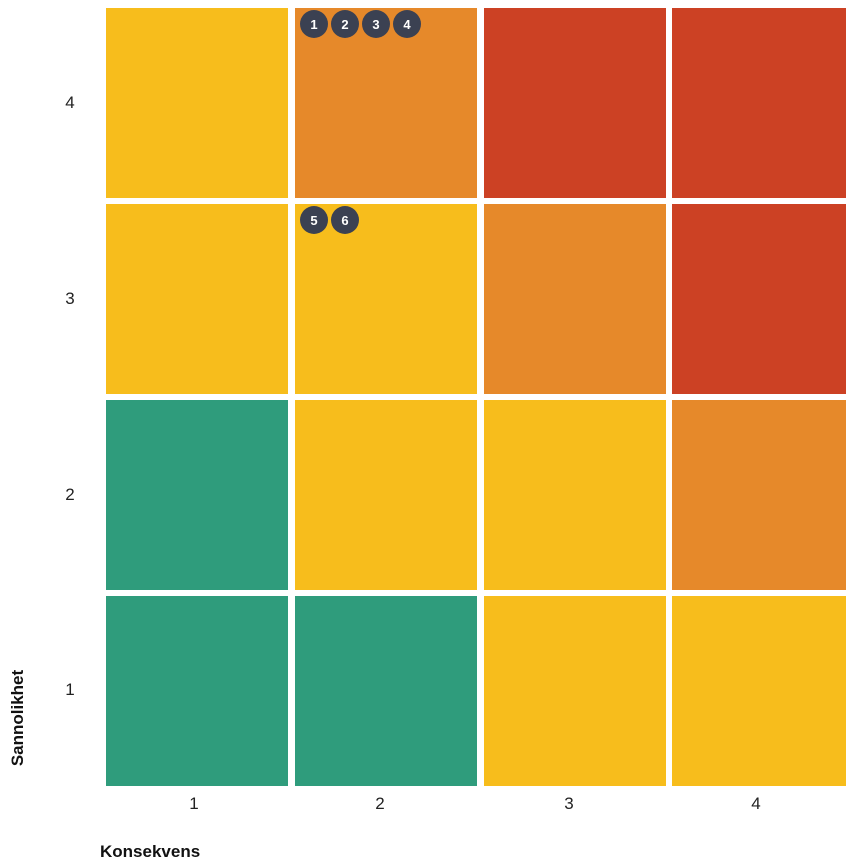 The width and height of the screenshot is (846, 864). Describe the element at coordinates (759, 299) in the screenshot. I see `cell-k4-s3` at that location.